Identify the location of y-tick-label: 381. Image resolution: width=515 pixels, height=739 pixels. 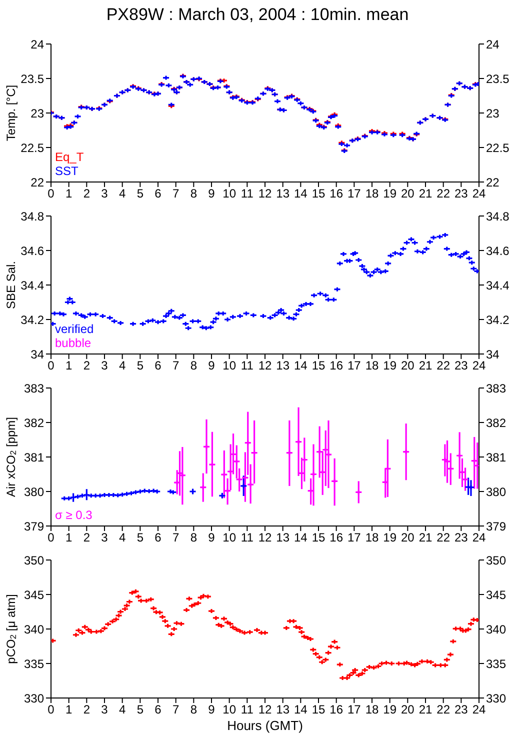
(34, 457).